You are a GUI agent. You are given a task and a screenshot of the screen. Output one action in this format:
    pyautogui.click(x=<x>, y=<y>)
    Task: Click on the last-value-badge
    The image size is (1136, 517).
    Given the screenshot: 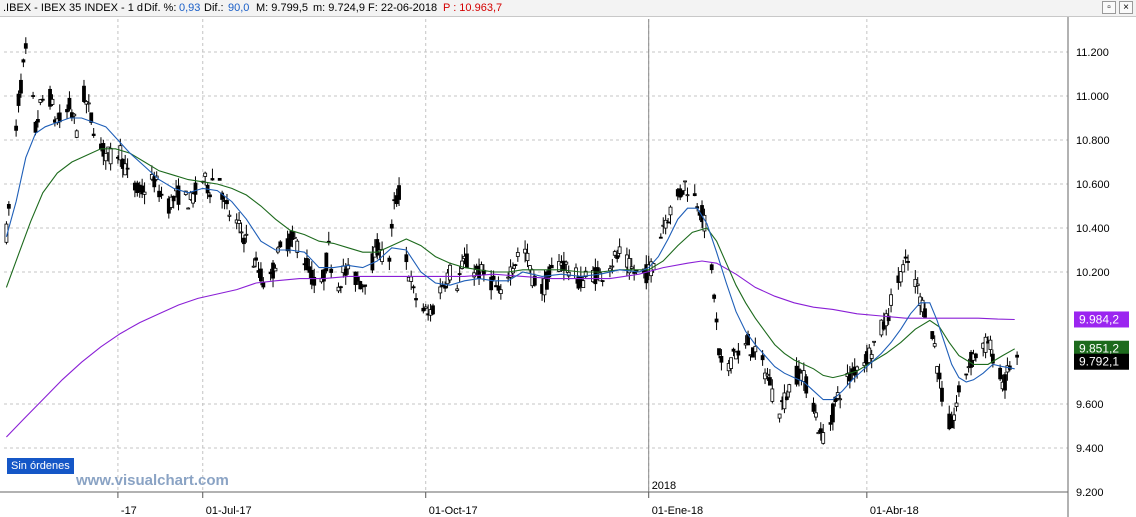 What is the action you would take?
    pyautogui.click(x=1101, y=348)
    